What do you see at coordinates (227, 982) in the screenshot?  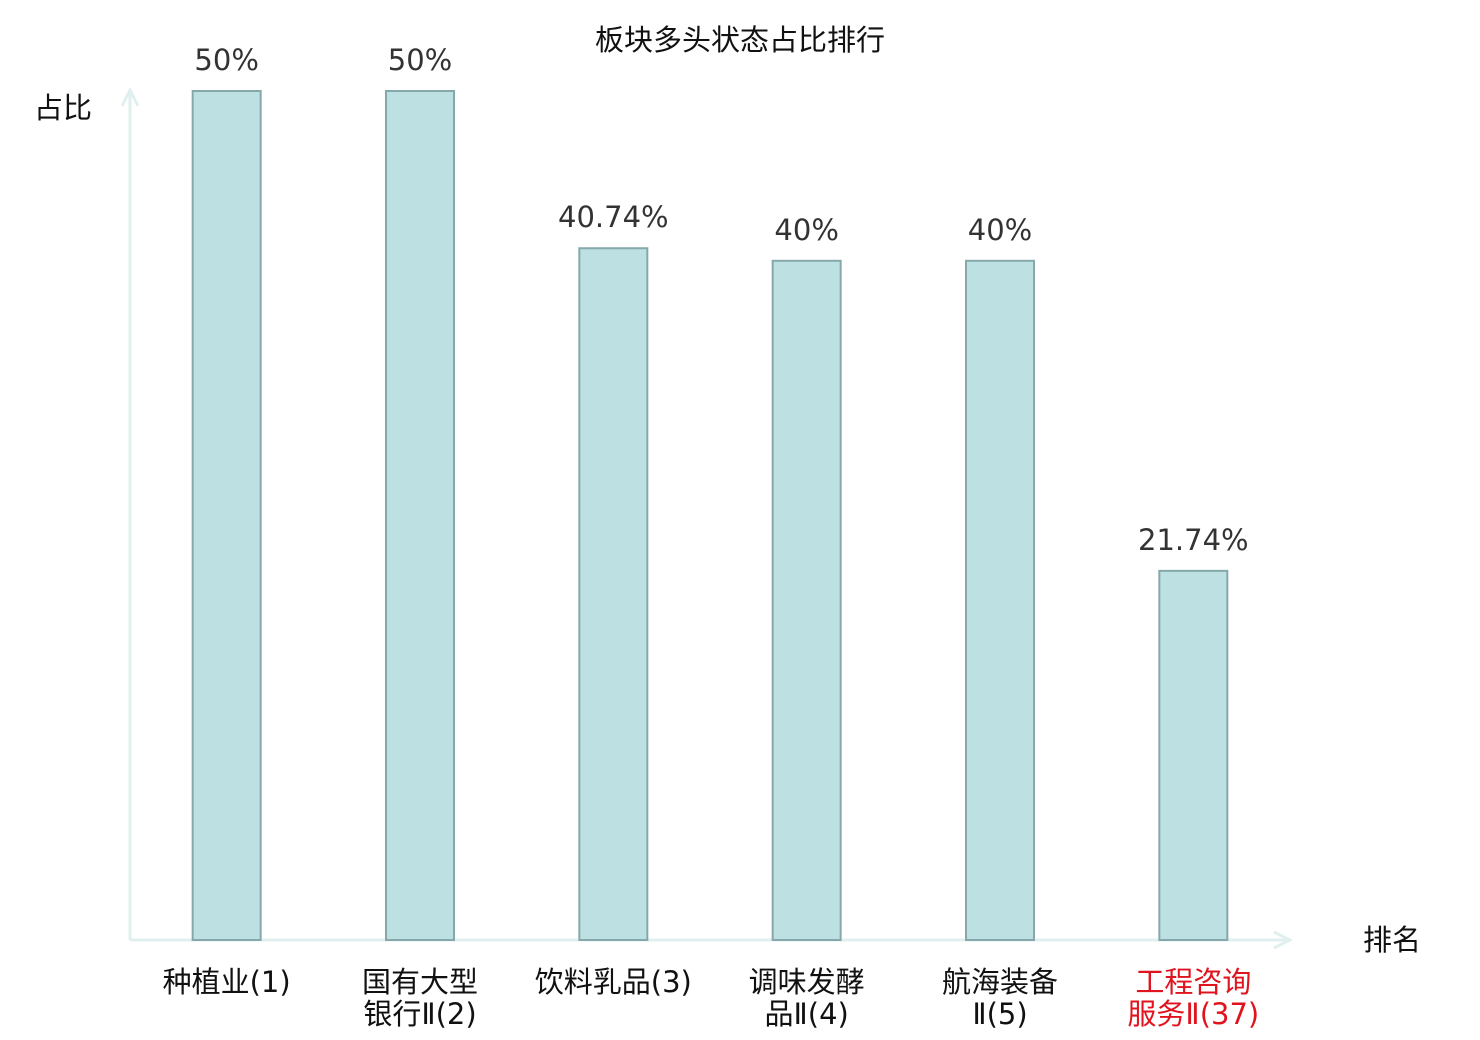 I see `x-tick-label: 种植业(1)` at bounding box center [227, 982].